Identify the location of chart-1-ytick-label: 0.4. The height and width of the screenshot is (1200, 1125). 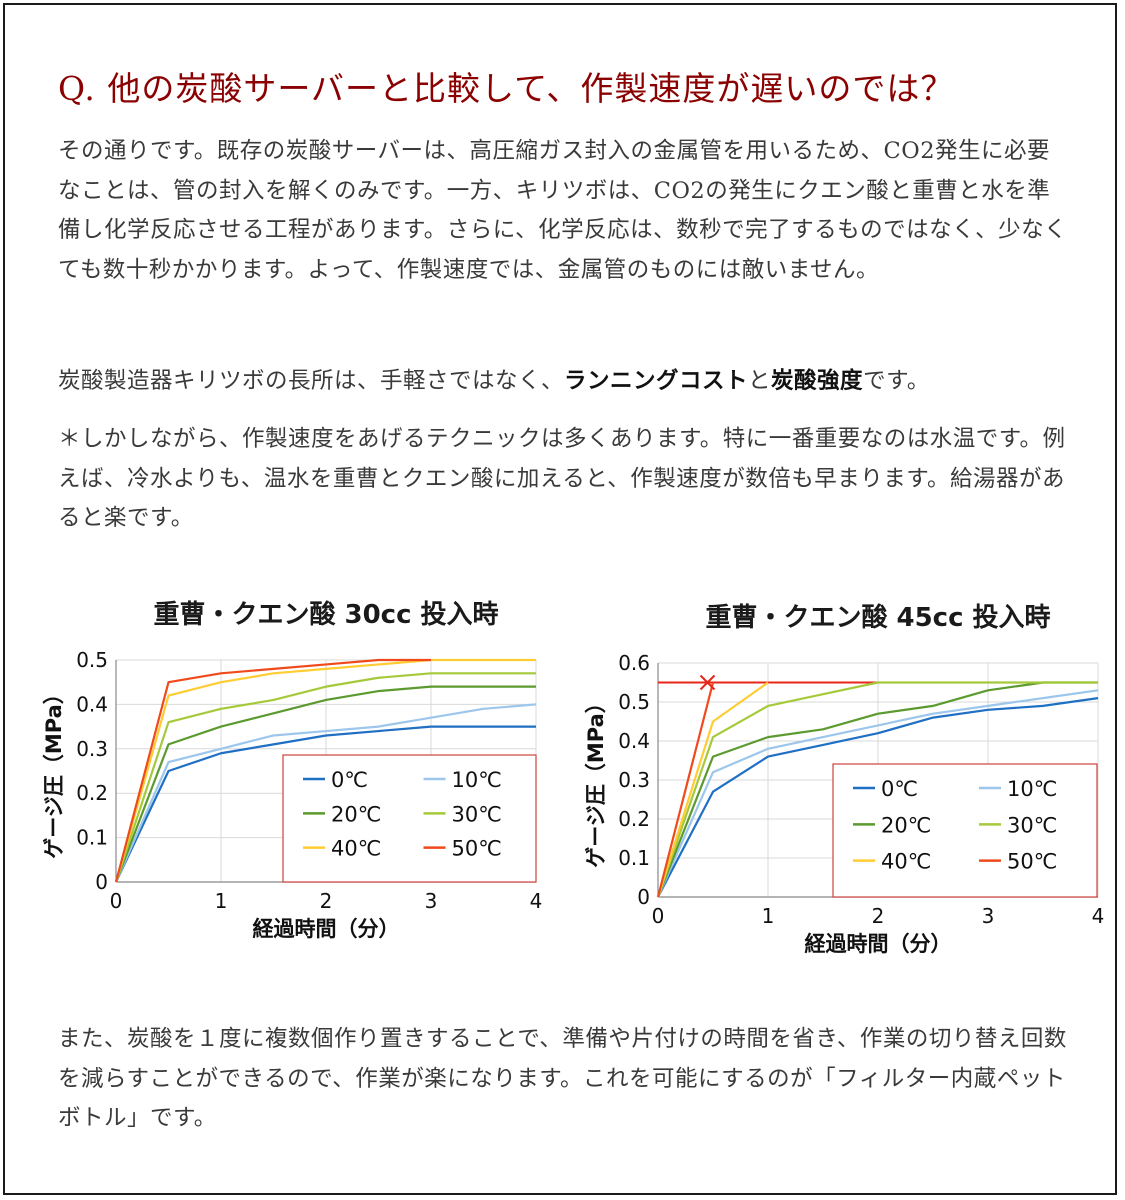
(92, 704).